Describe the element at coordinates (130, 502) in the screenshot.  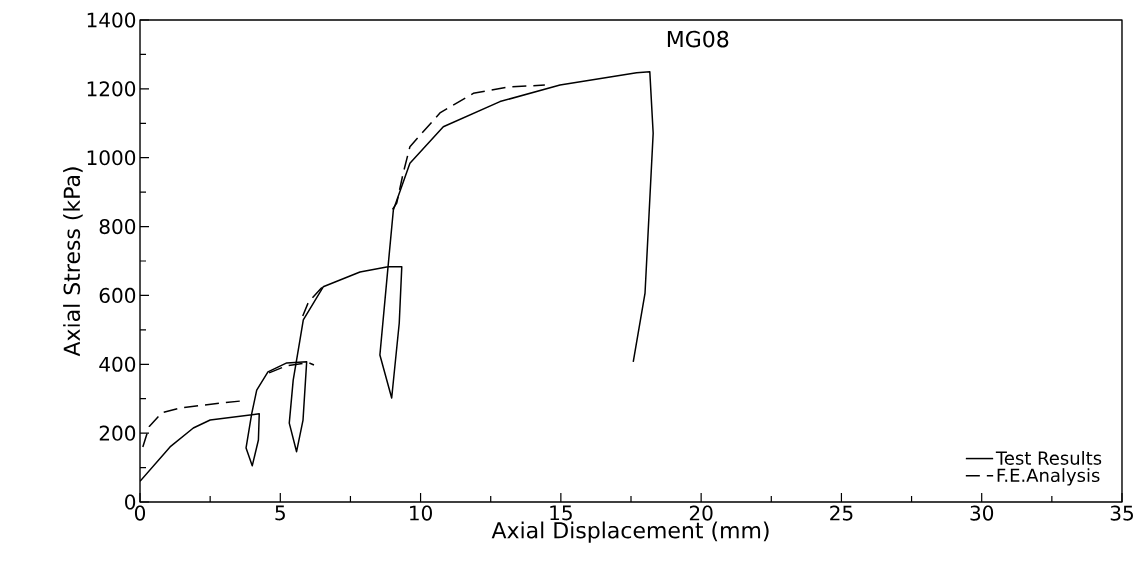
I see `y-tick-label: 0` at that location.